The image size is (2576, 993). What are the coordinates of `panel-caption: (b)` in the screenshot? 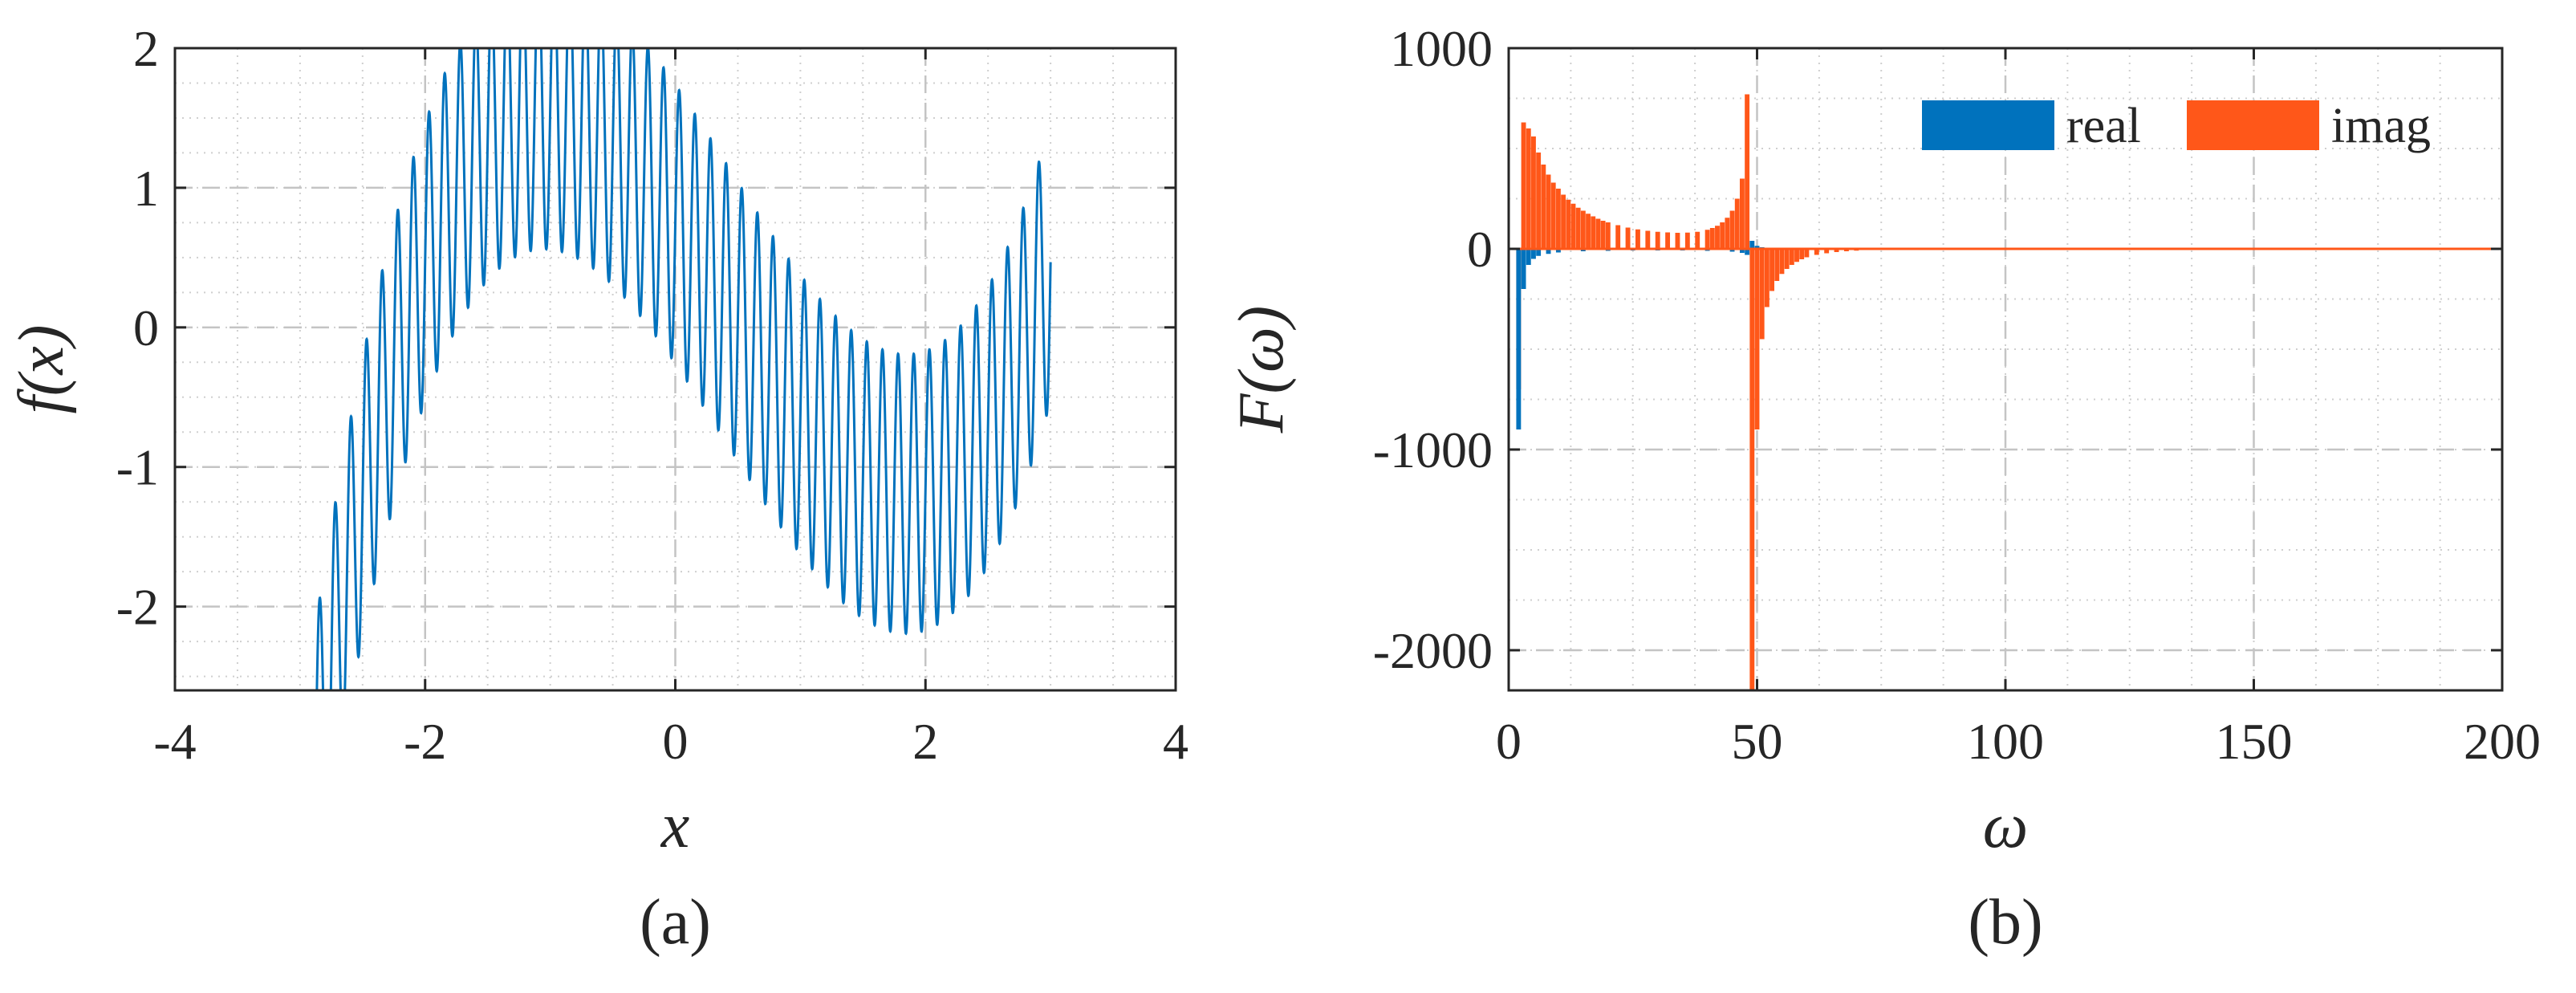 It's located at (2005, 922).